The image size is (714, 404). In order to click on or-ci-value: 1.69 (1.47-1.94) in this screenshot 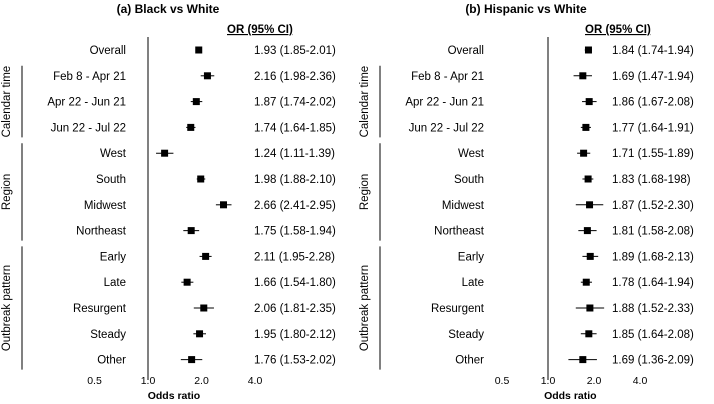, I will do `click(653, 77)`.